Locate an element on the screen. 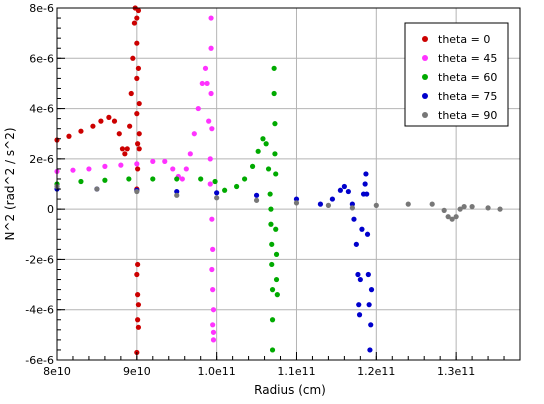 Image resolution: width=544 pixels, height=404 pixels. legend-label: theta = 60 is located at coordinates (467, 77).